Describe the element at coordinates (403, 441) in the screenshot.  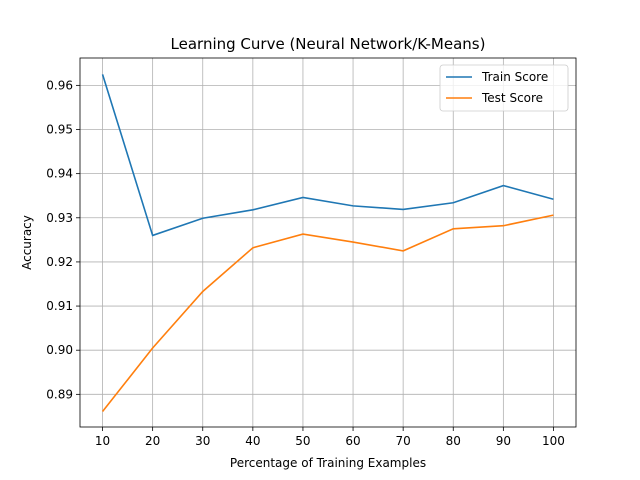
I see `x-tick-label: 70` at that location.